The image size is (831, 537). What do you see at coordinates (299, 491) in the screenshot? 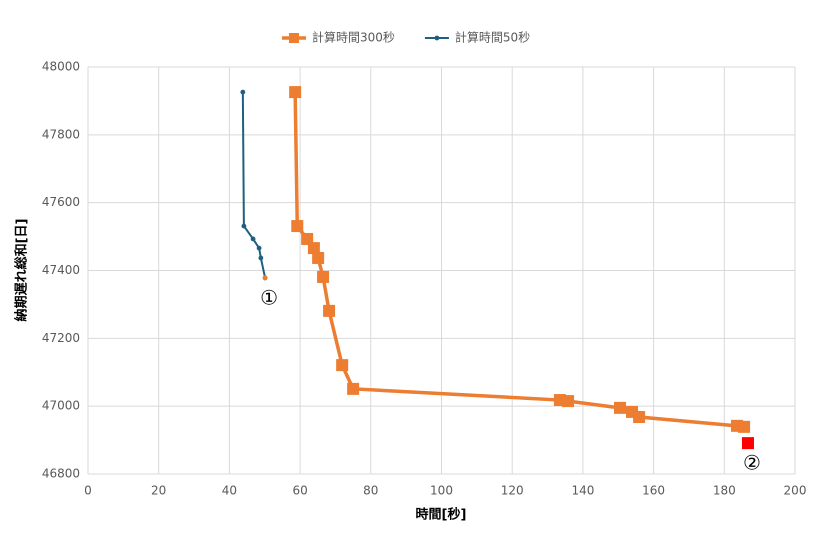
I see `x-tick-label: 60` at bounding box center [299, 491].